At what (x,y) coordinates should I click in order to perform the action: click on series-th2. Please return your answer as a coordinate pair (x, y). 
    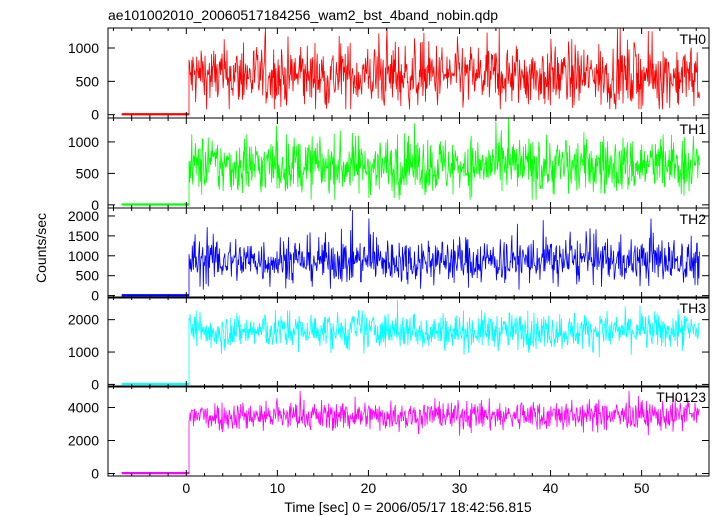
    Looking at the image, I should click on (444, 252).